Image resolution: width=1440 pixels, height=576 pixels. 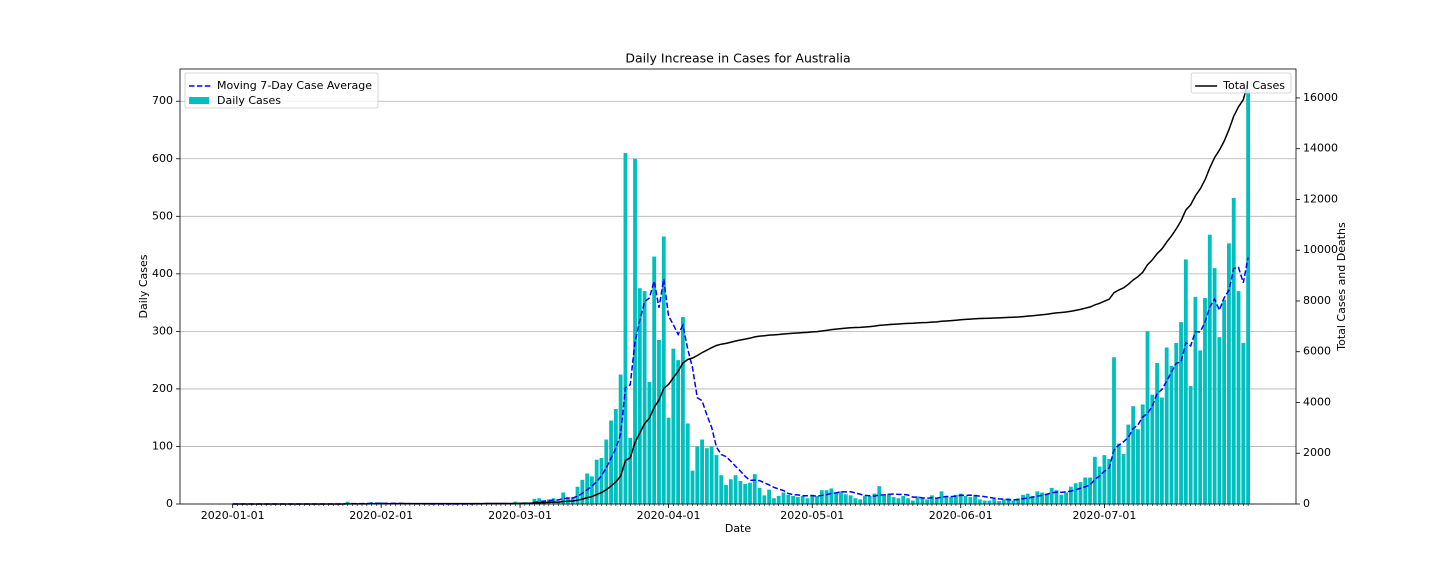 I want to click on y-tick-label: 700, so click(x=162, y=100).